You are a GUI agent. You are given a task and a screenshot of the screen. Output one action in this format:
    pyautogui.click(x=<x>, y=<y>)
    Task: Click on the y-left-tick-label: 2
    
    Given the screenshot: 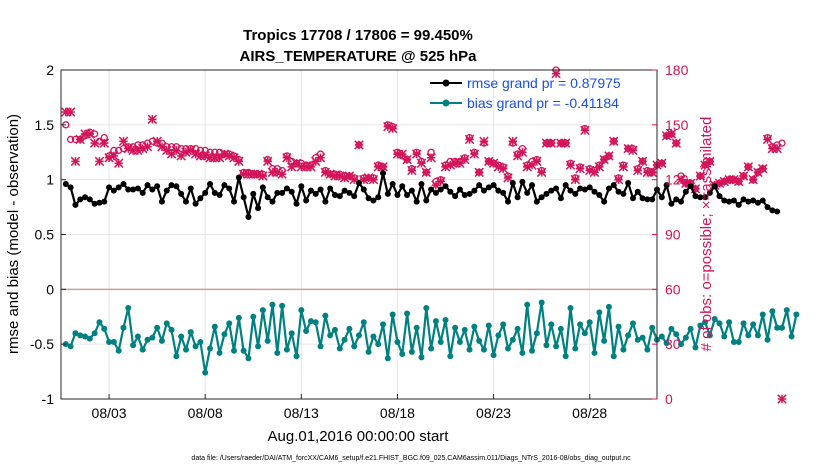 What is the action you would take?
    pyautogui.click(x=50, y=70)
    